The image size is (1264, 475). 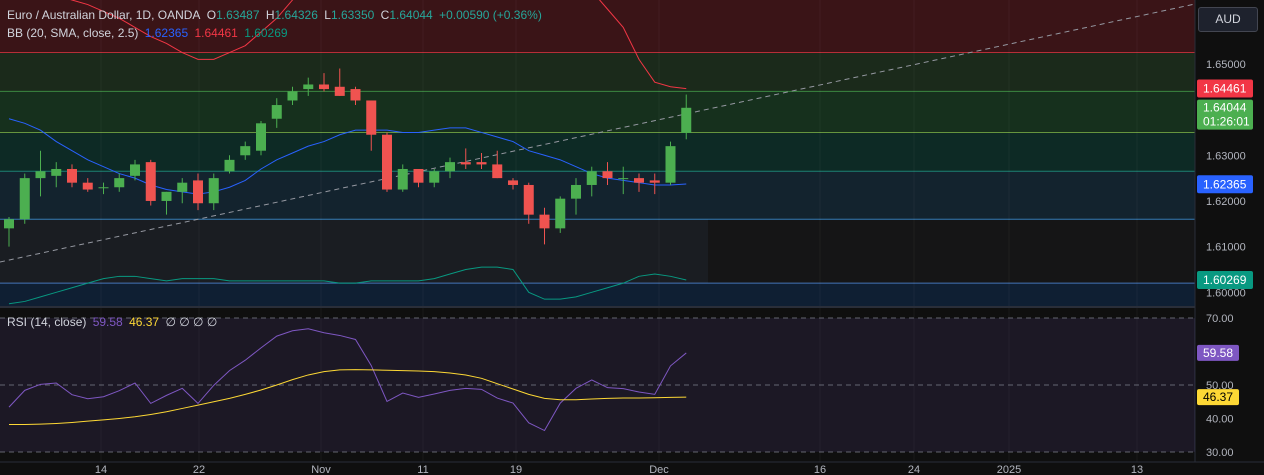 What do you see at coordinates (191, 322) in the screenshot?
I see `rsi-extra-values: ∅ ∅ ∅ ∅` at bounding box center [191, 322].